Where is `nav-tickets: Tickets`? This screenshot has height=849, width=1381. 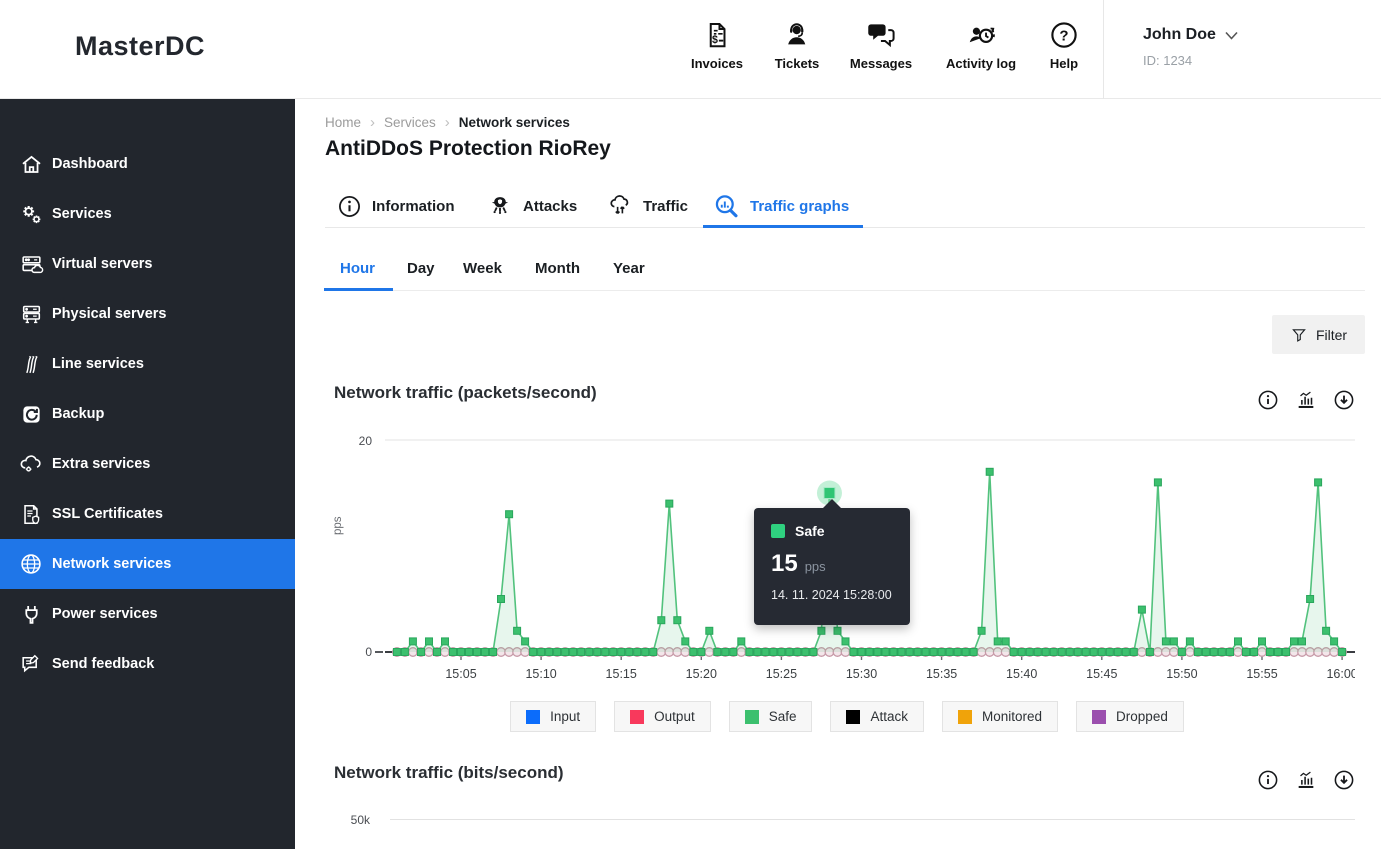
nav-tickets: Tickets is located at coordinates (797, 44).